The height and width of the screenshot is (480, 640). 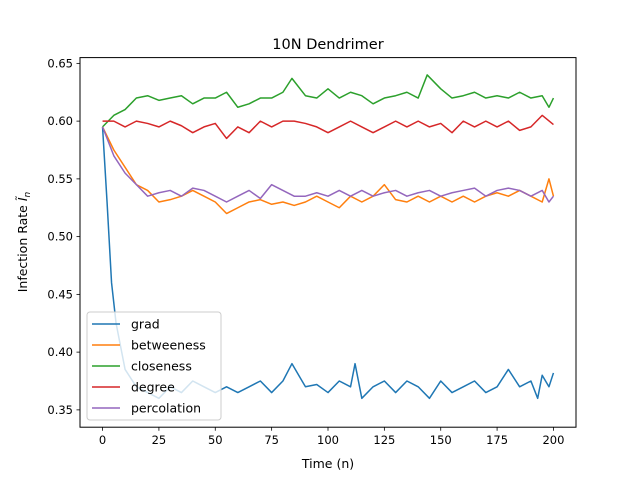 What do you see at coordinates (327, 463) in the screenshot?
I see `x-axis-label: Time (n)` at bounding box center [327, 463].